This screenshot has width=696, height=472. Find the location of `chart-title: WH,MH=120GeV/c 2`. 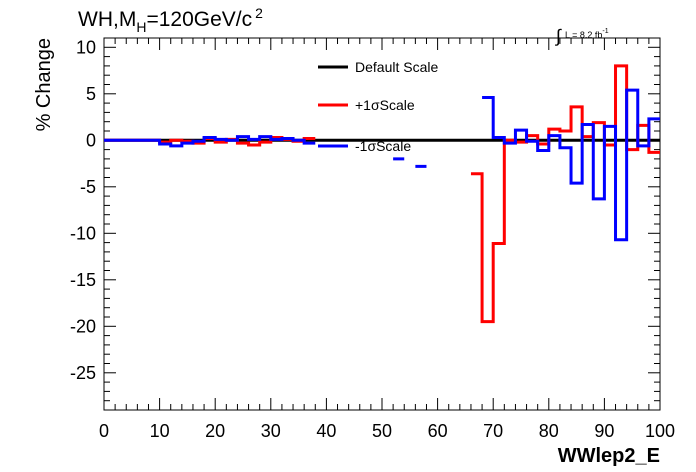

chart-title: WH,MH=120GeV/c 2 is located at coordinates (170, 20).